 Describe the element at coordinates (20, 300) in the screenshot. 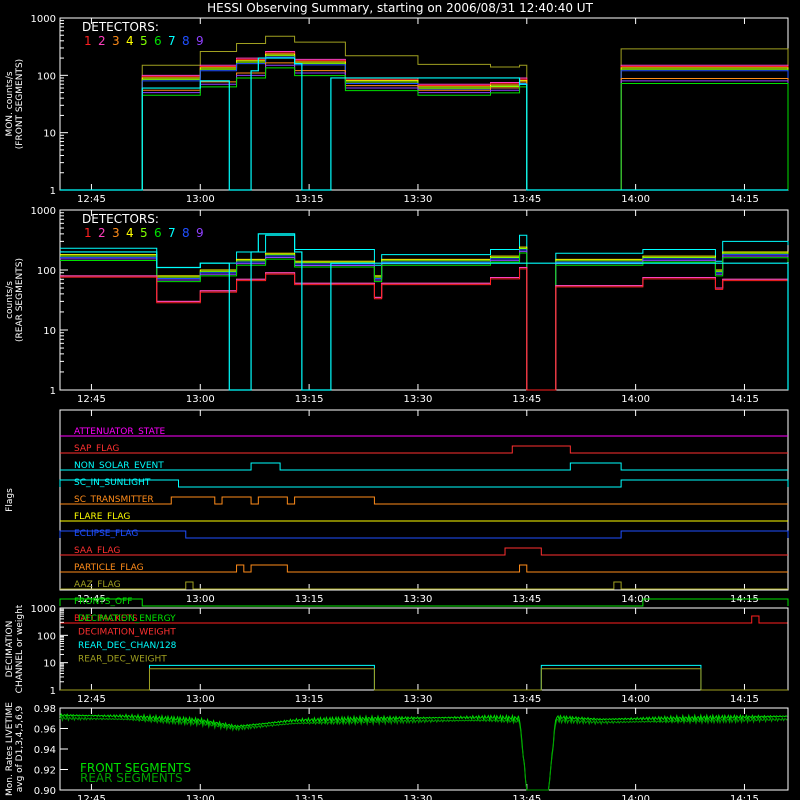

I see `rear-ylabel: (REAR SEGMENTS)` at that location.